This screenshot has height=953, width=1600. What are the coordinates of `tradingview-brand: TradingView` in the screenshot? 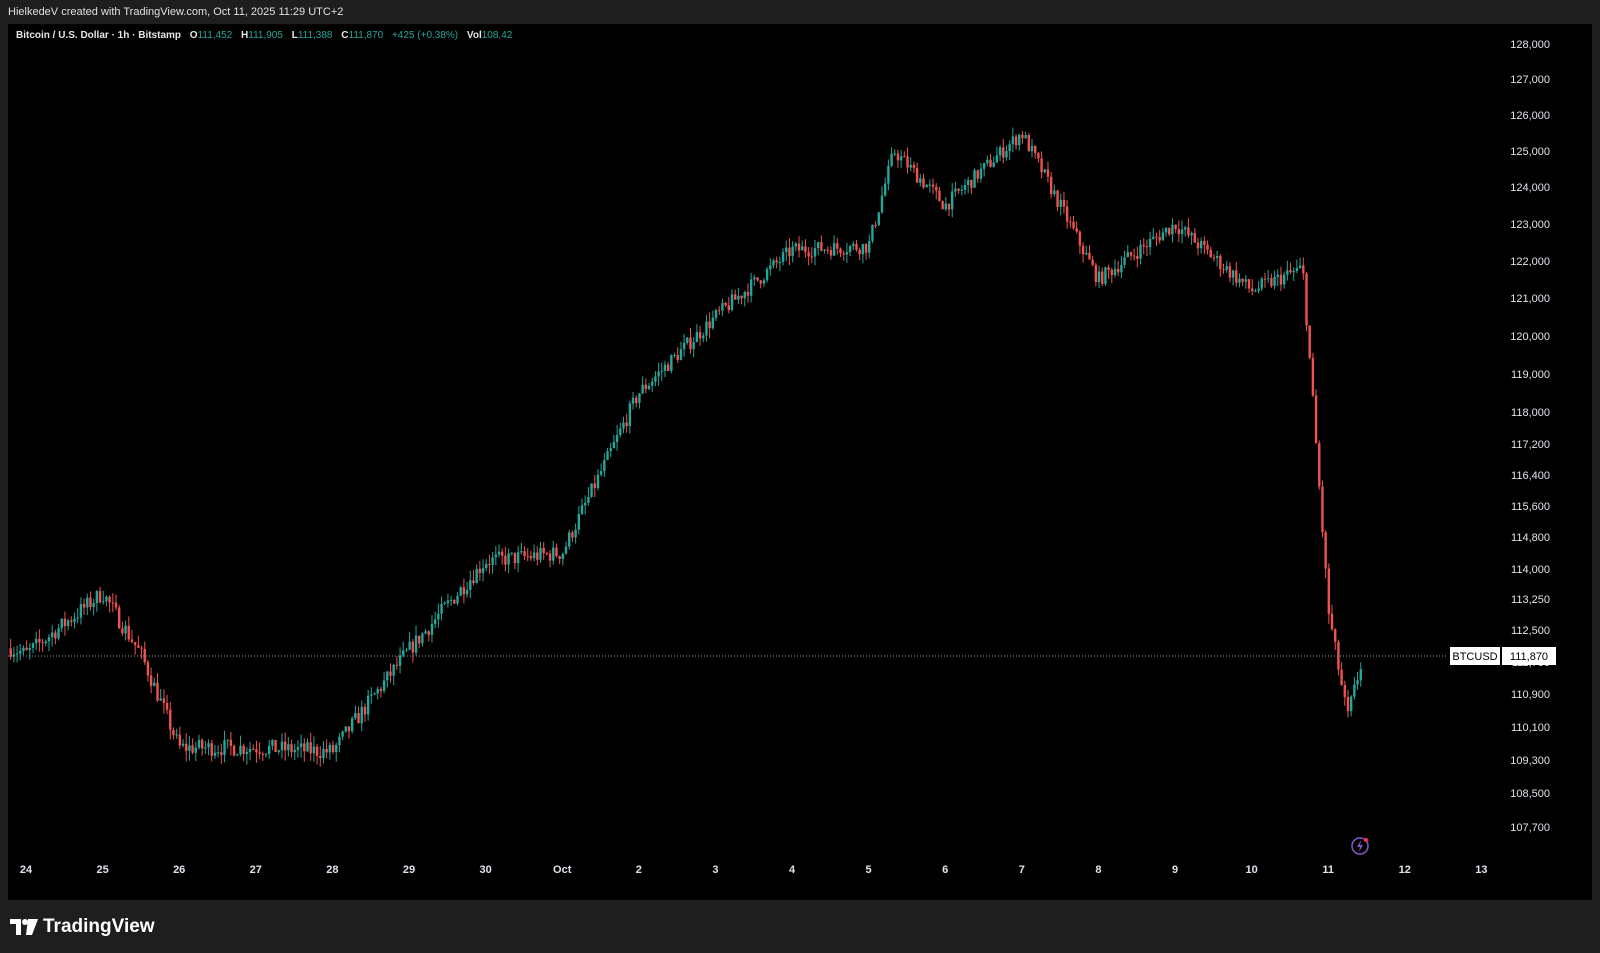 It's located at (82, 927).